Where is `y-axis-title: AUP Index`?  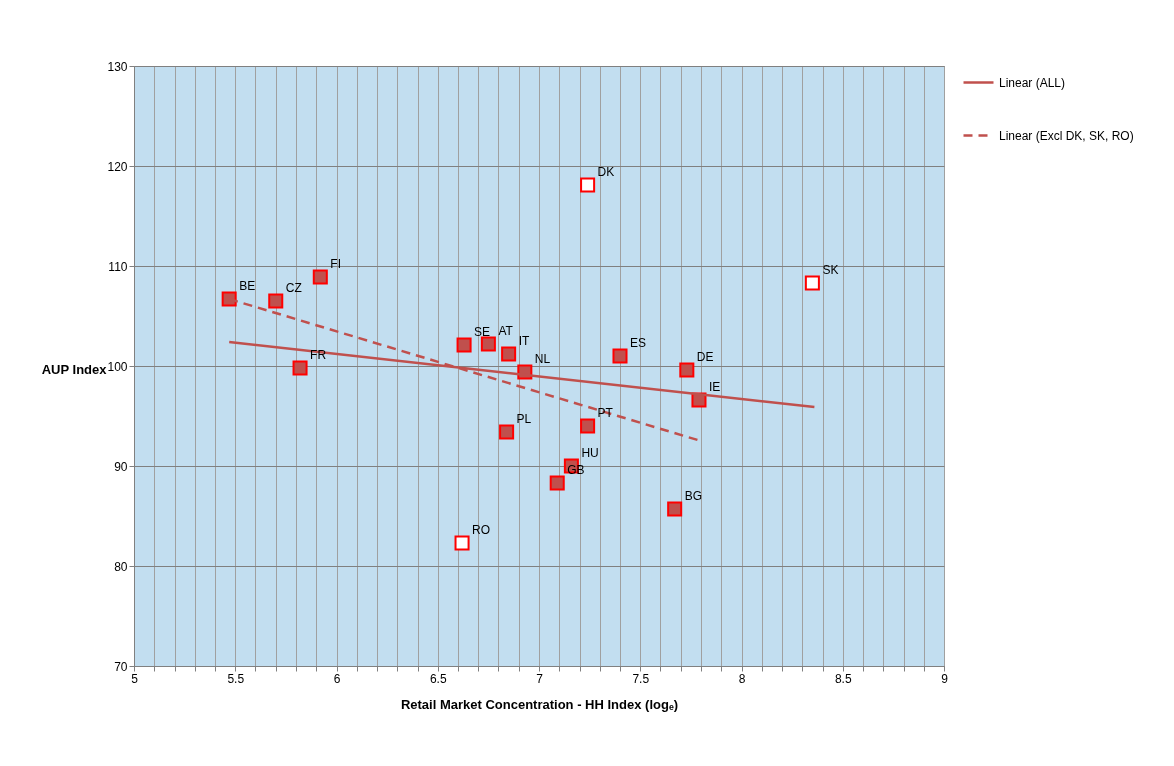 y-axis-title: AUP Index is located at coordinates (74, 369).